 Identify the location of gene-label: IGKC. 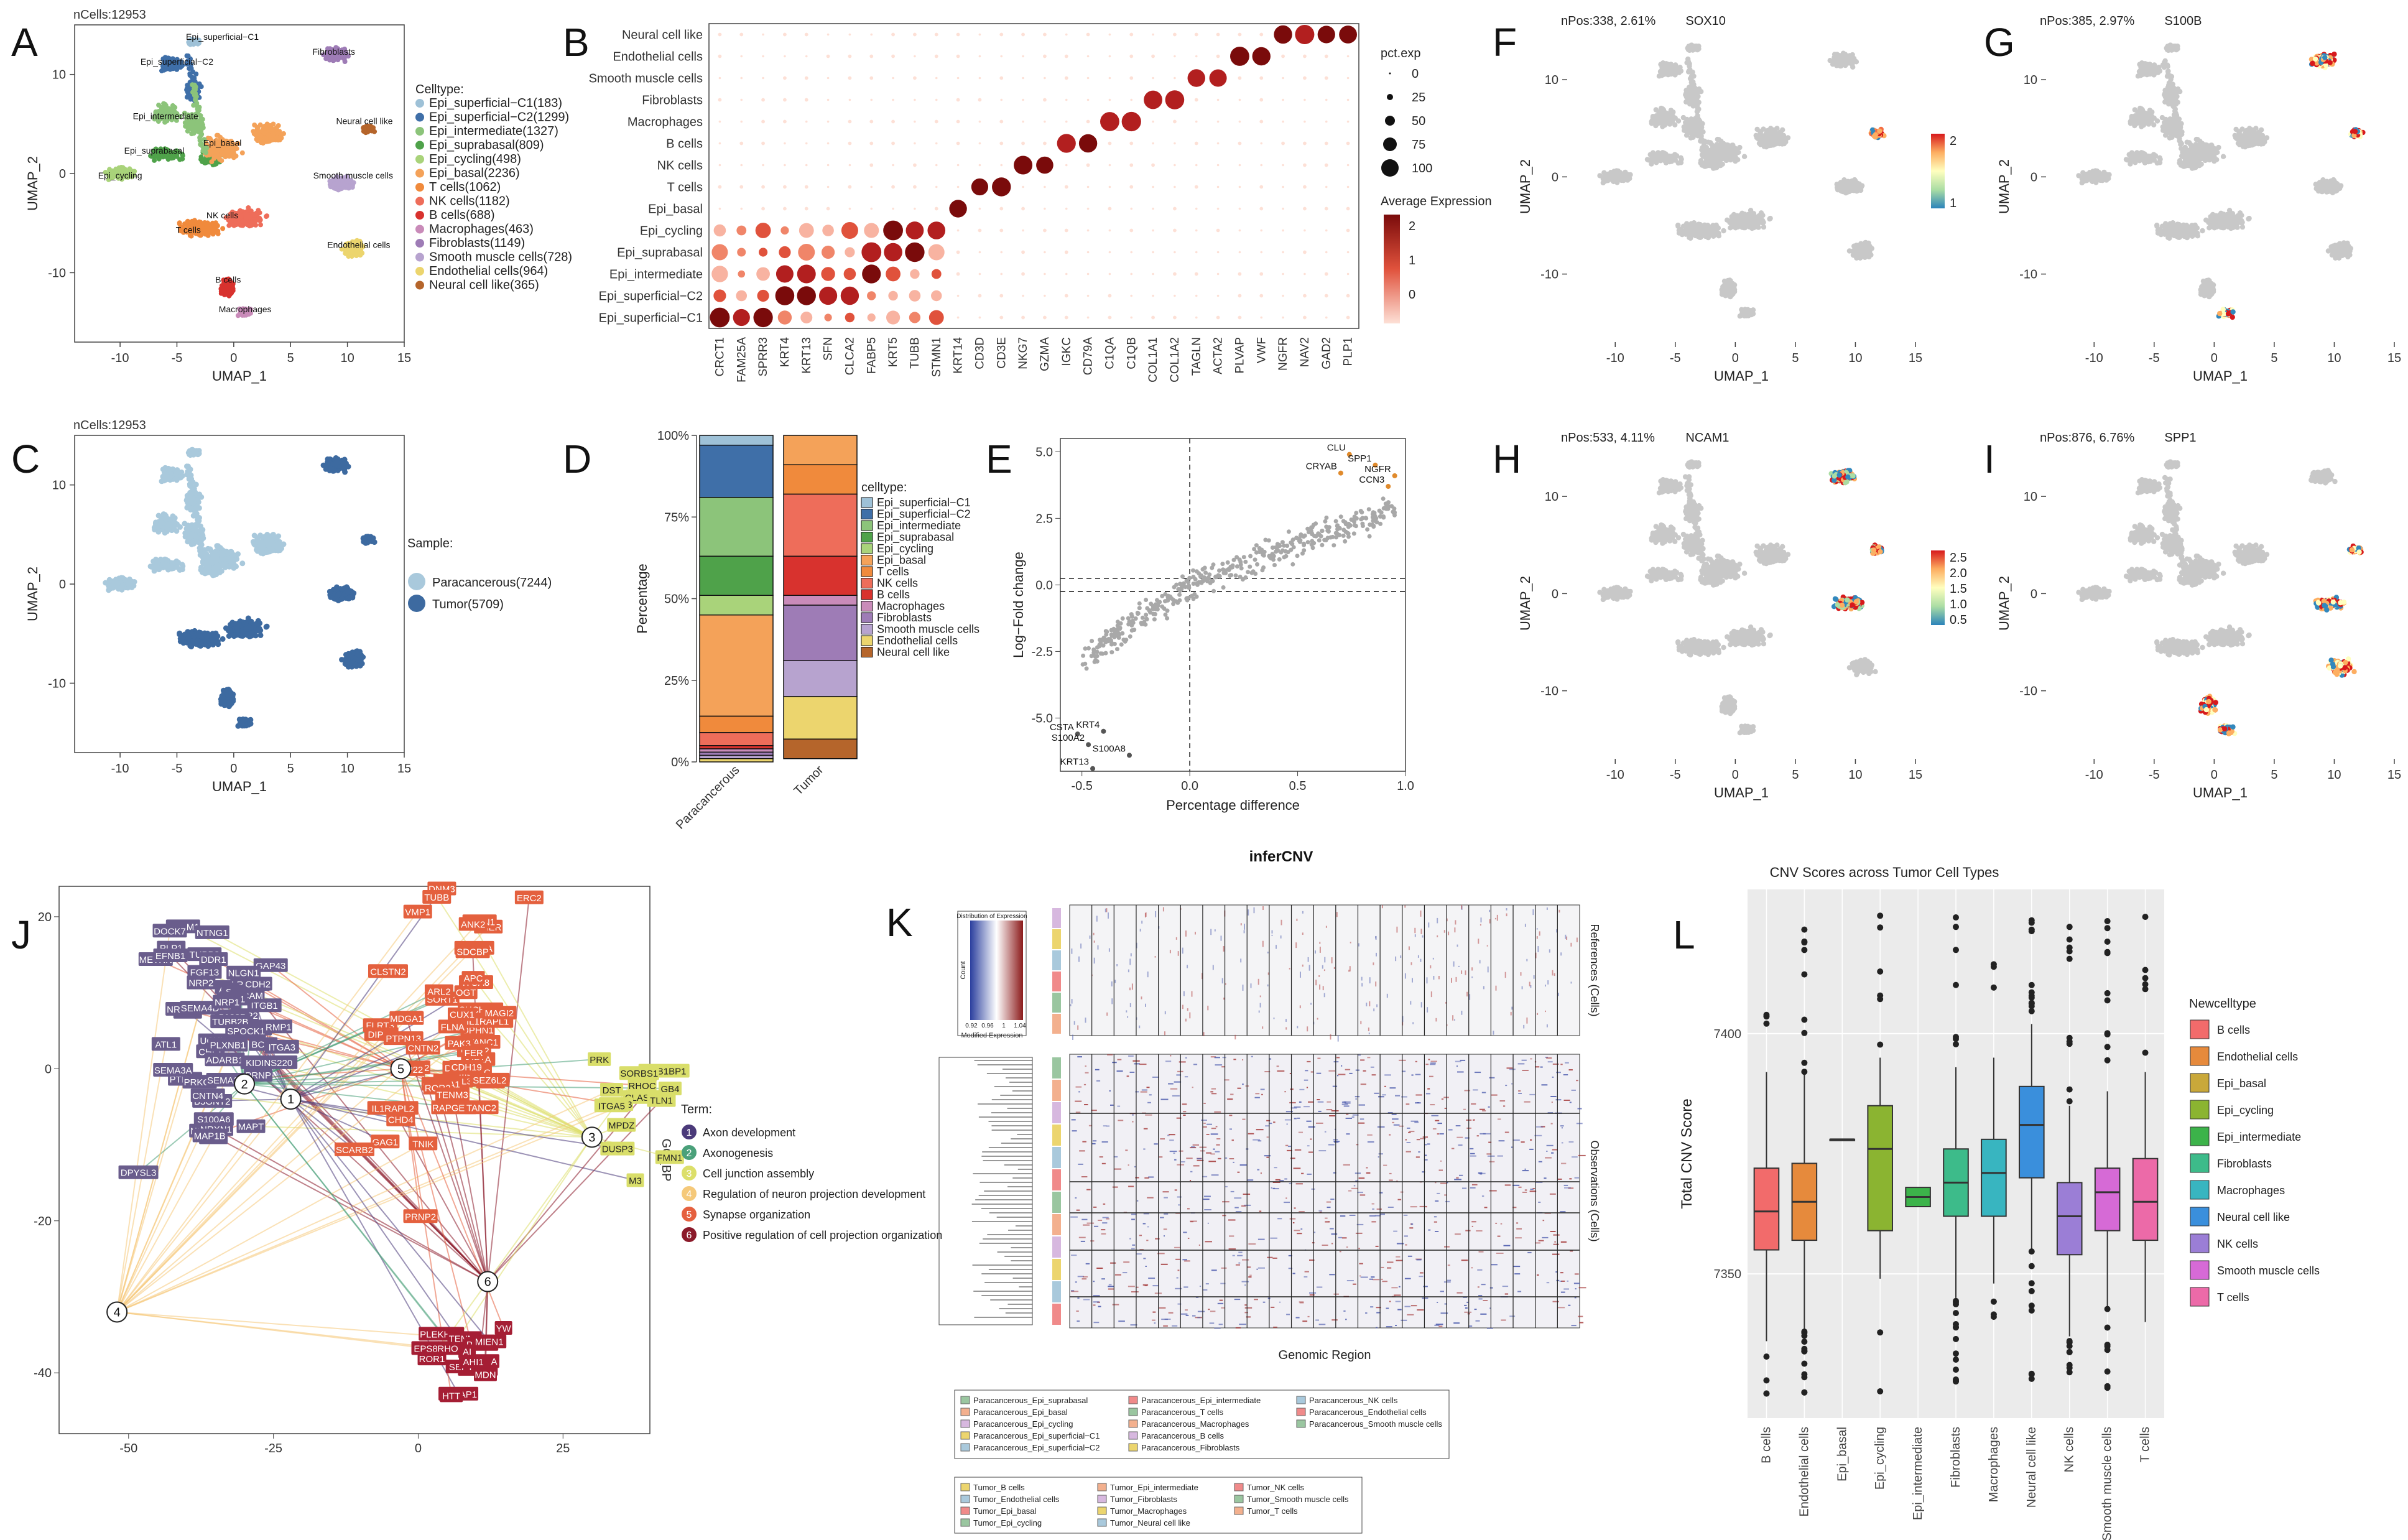
(1066, 352).